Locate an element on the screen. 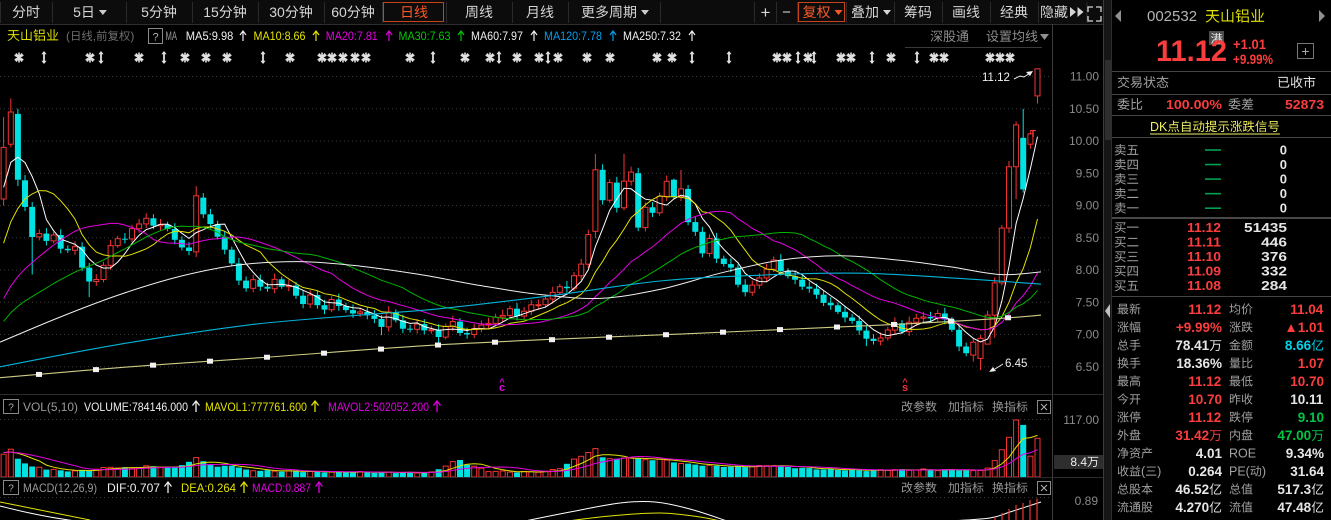  svg-text: MA is located at coordinates (172, 36).